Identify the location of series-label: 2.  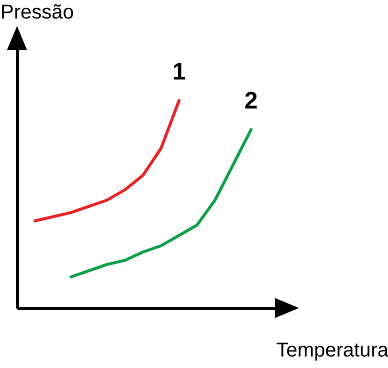
(251, 101).